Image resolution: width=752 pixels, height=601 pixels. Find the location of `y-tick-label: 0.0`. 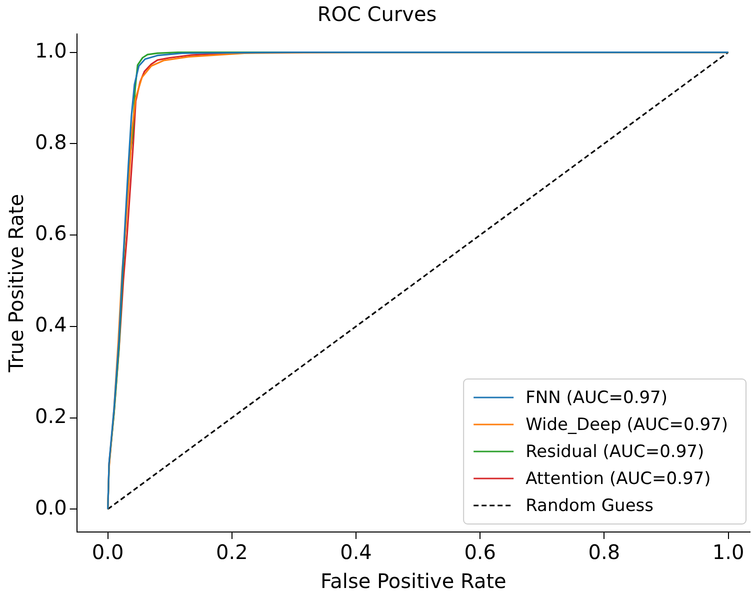

y-tick-label: 0.0 is located at coordinates (50, 507).